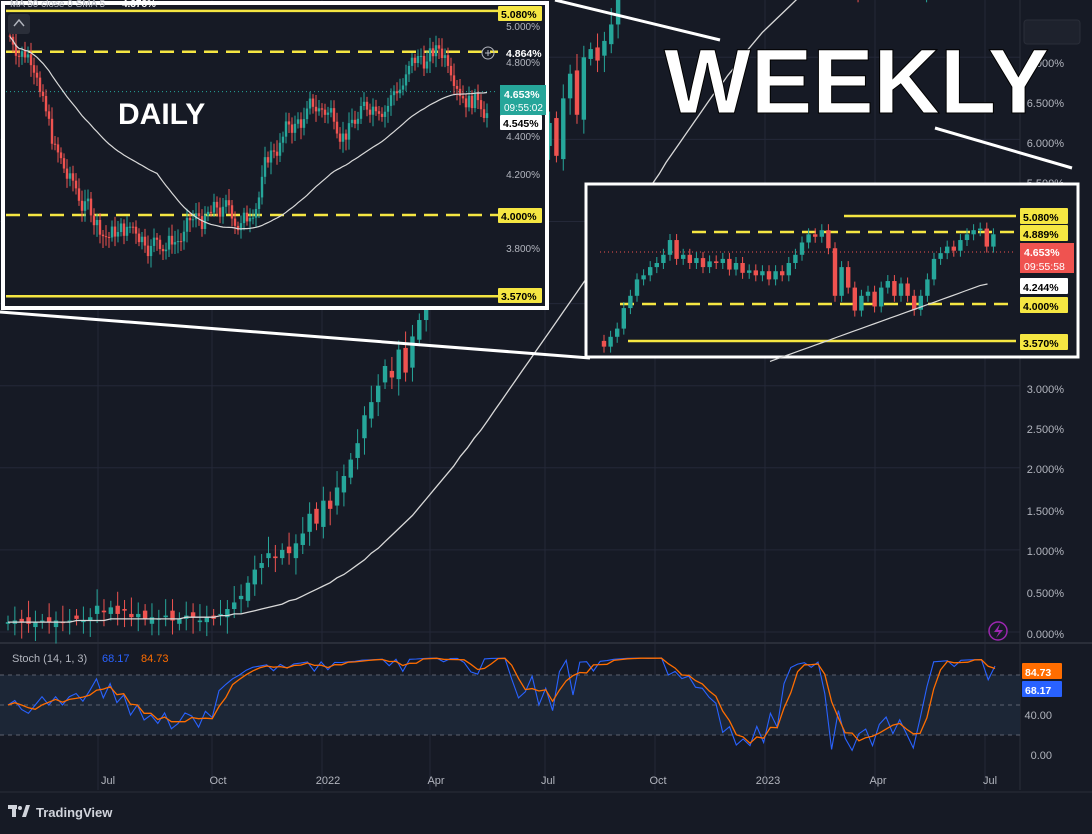 The width and height of the screenshot is (1092, 834). I want to click on weekly-price-axis-label: 2.000%, so click(1046, 470).